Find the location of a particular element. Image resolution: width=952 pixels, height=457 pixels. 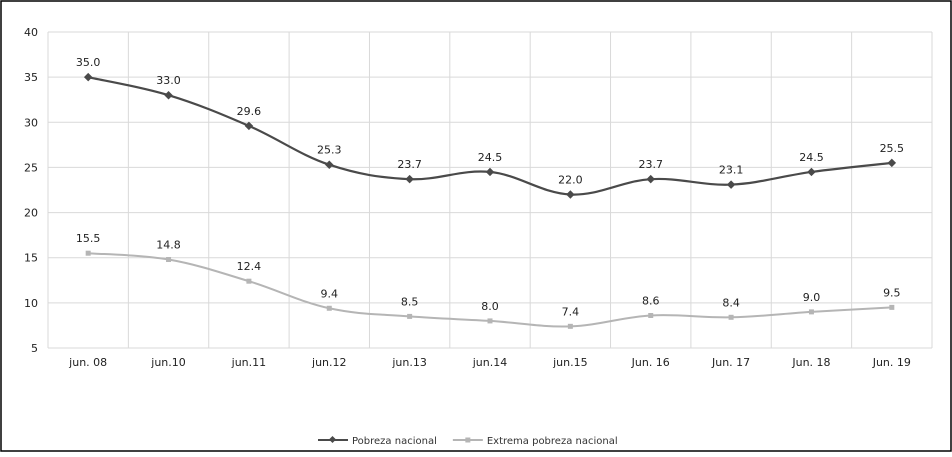

data-label: 9.4 is located at coordinates (330, 293).